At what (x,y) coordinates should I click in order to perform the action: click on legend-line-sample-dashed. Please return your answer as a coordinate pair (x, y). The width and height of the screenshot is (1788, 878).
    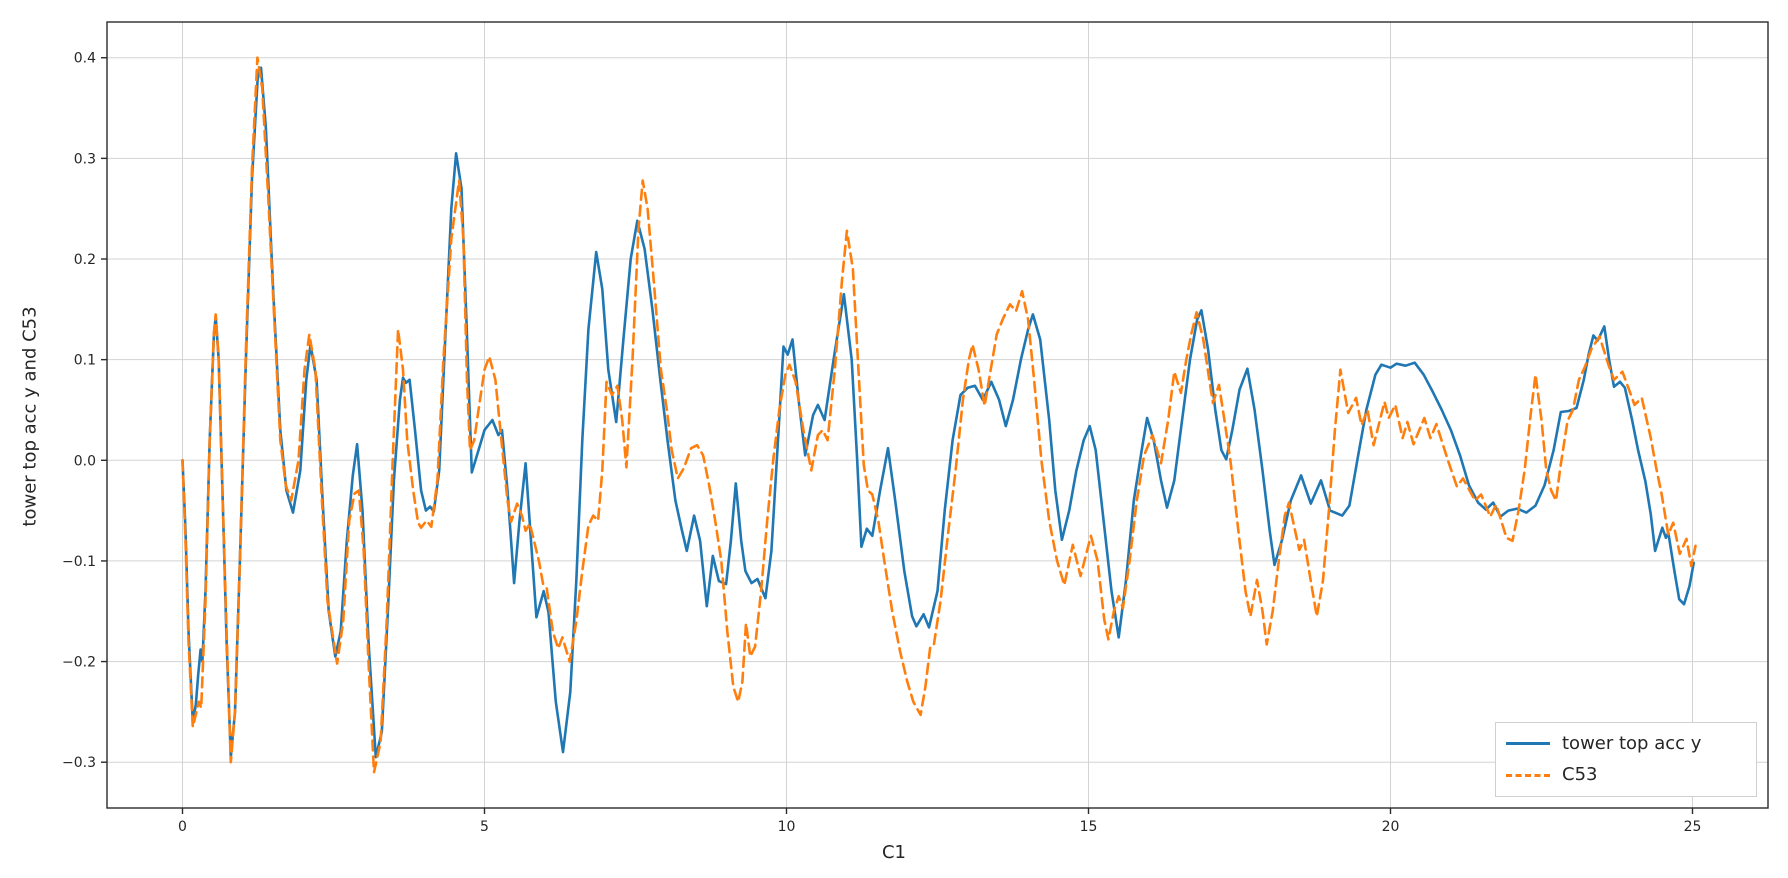
    Looking at the image, I should click on (1528, 775).